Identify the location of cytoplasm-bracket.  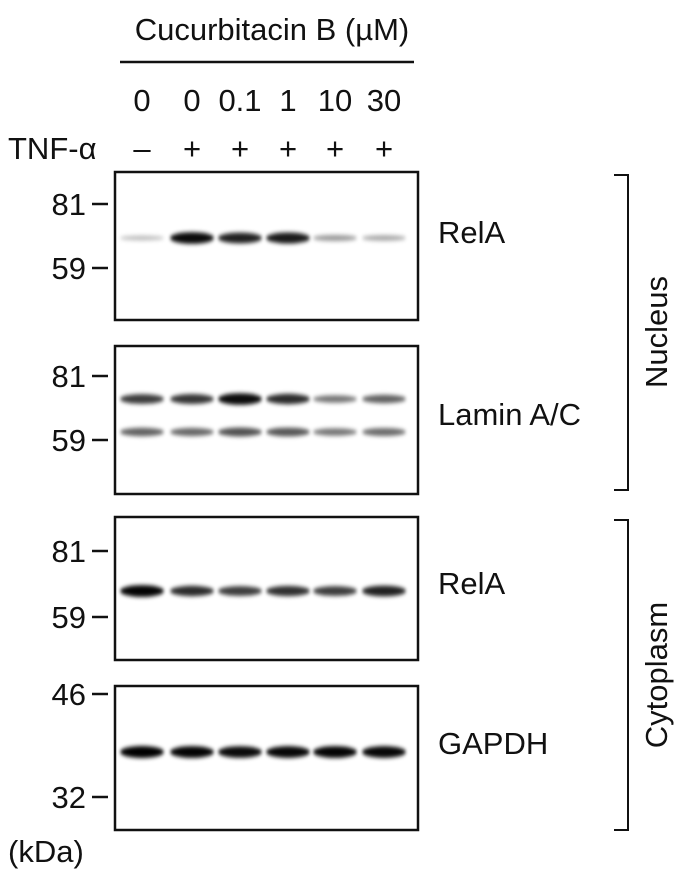
(621, 675).